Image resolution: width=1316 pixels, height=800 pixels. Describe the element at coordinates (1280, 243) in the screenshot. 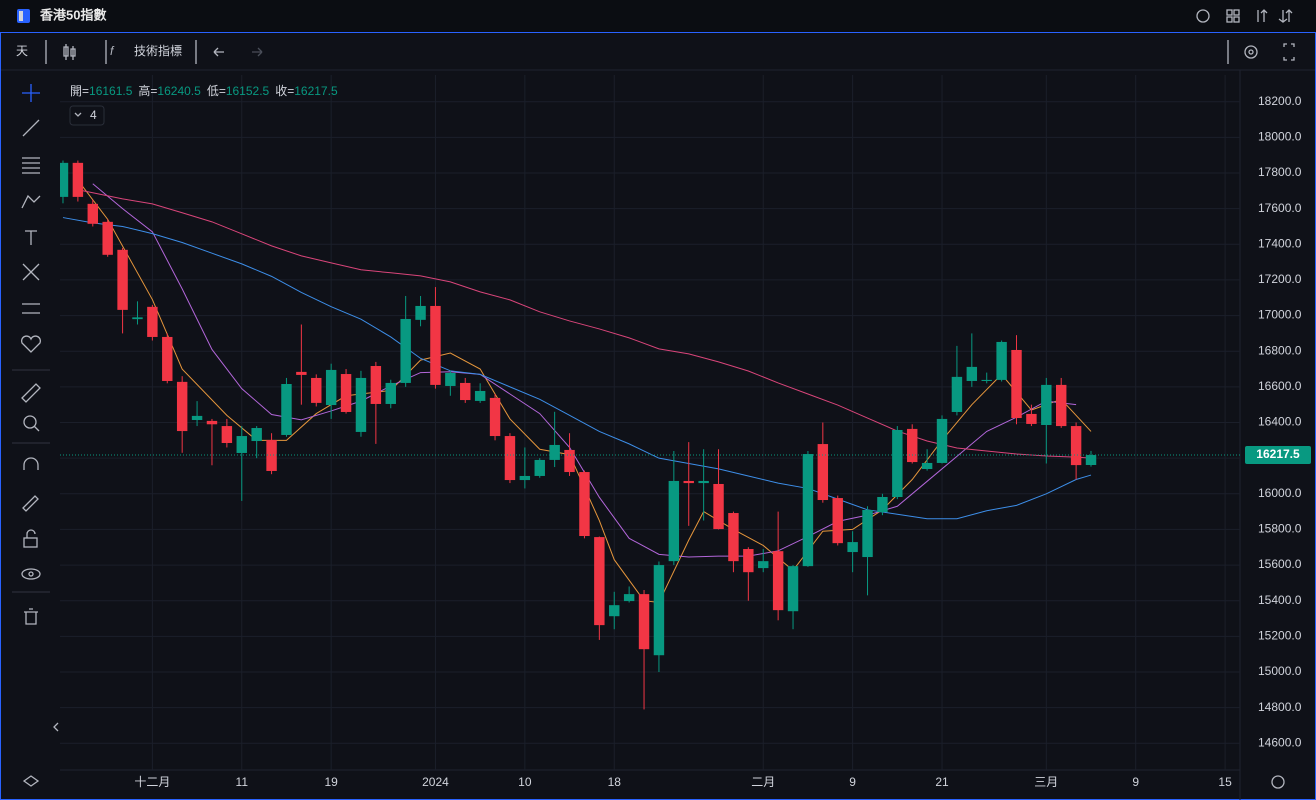

I see `y-tick-label: 17400.0` at that location.